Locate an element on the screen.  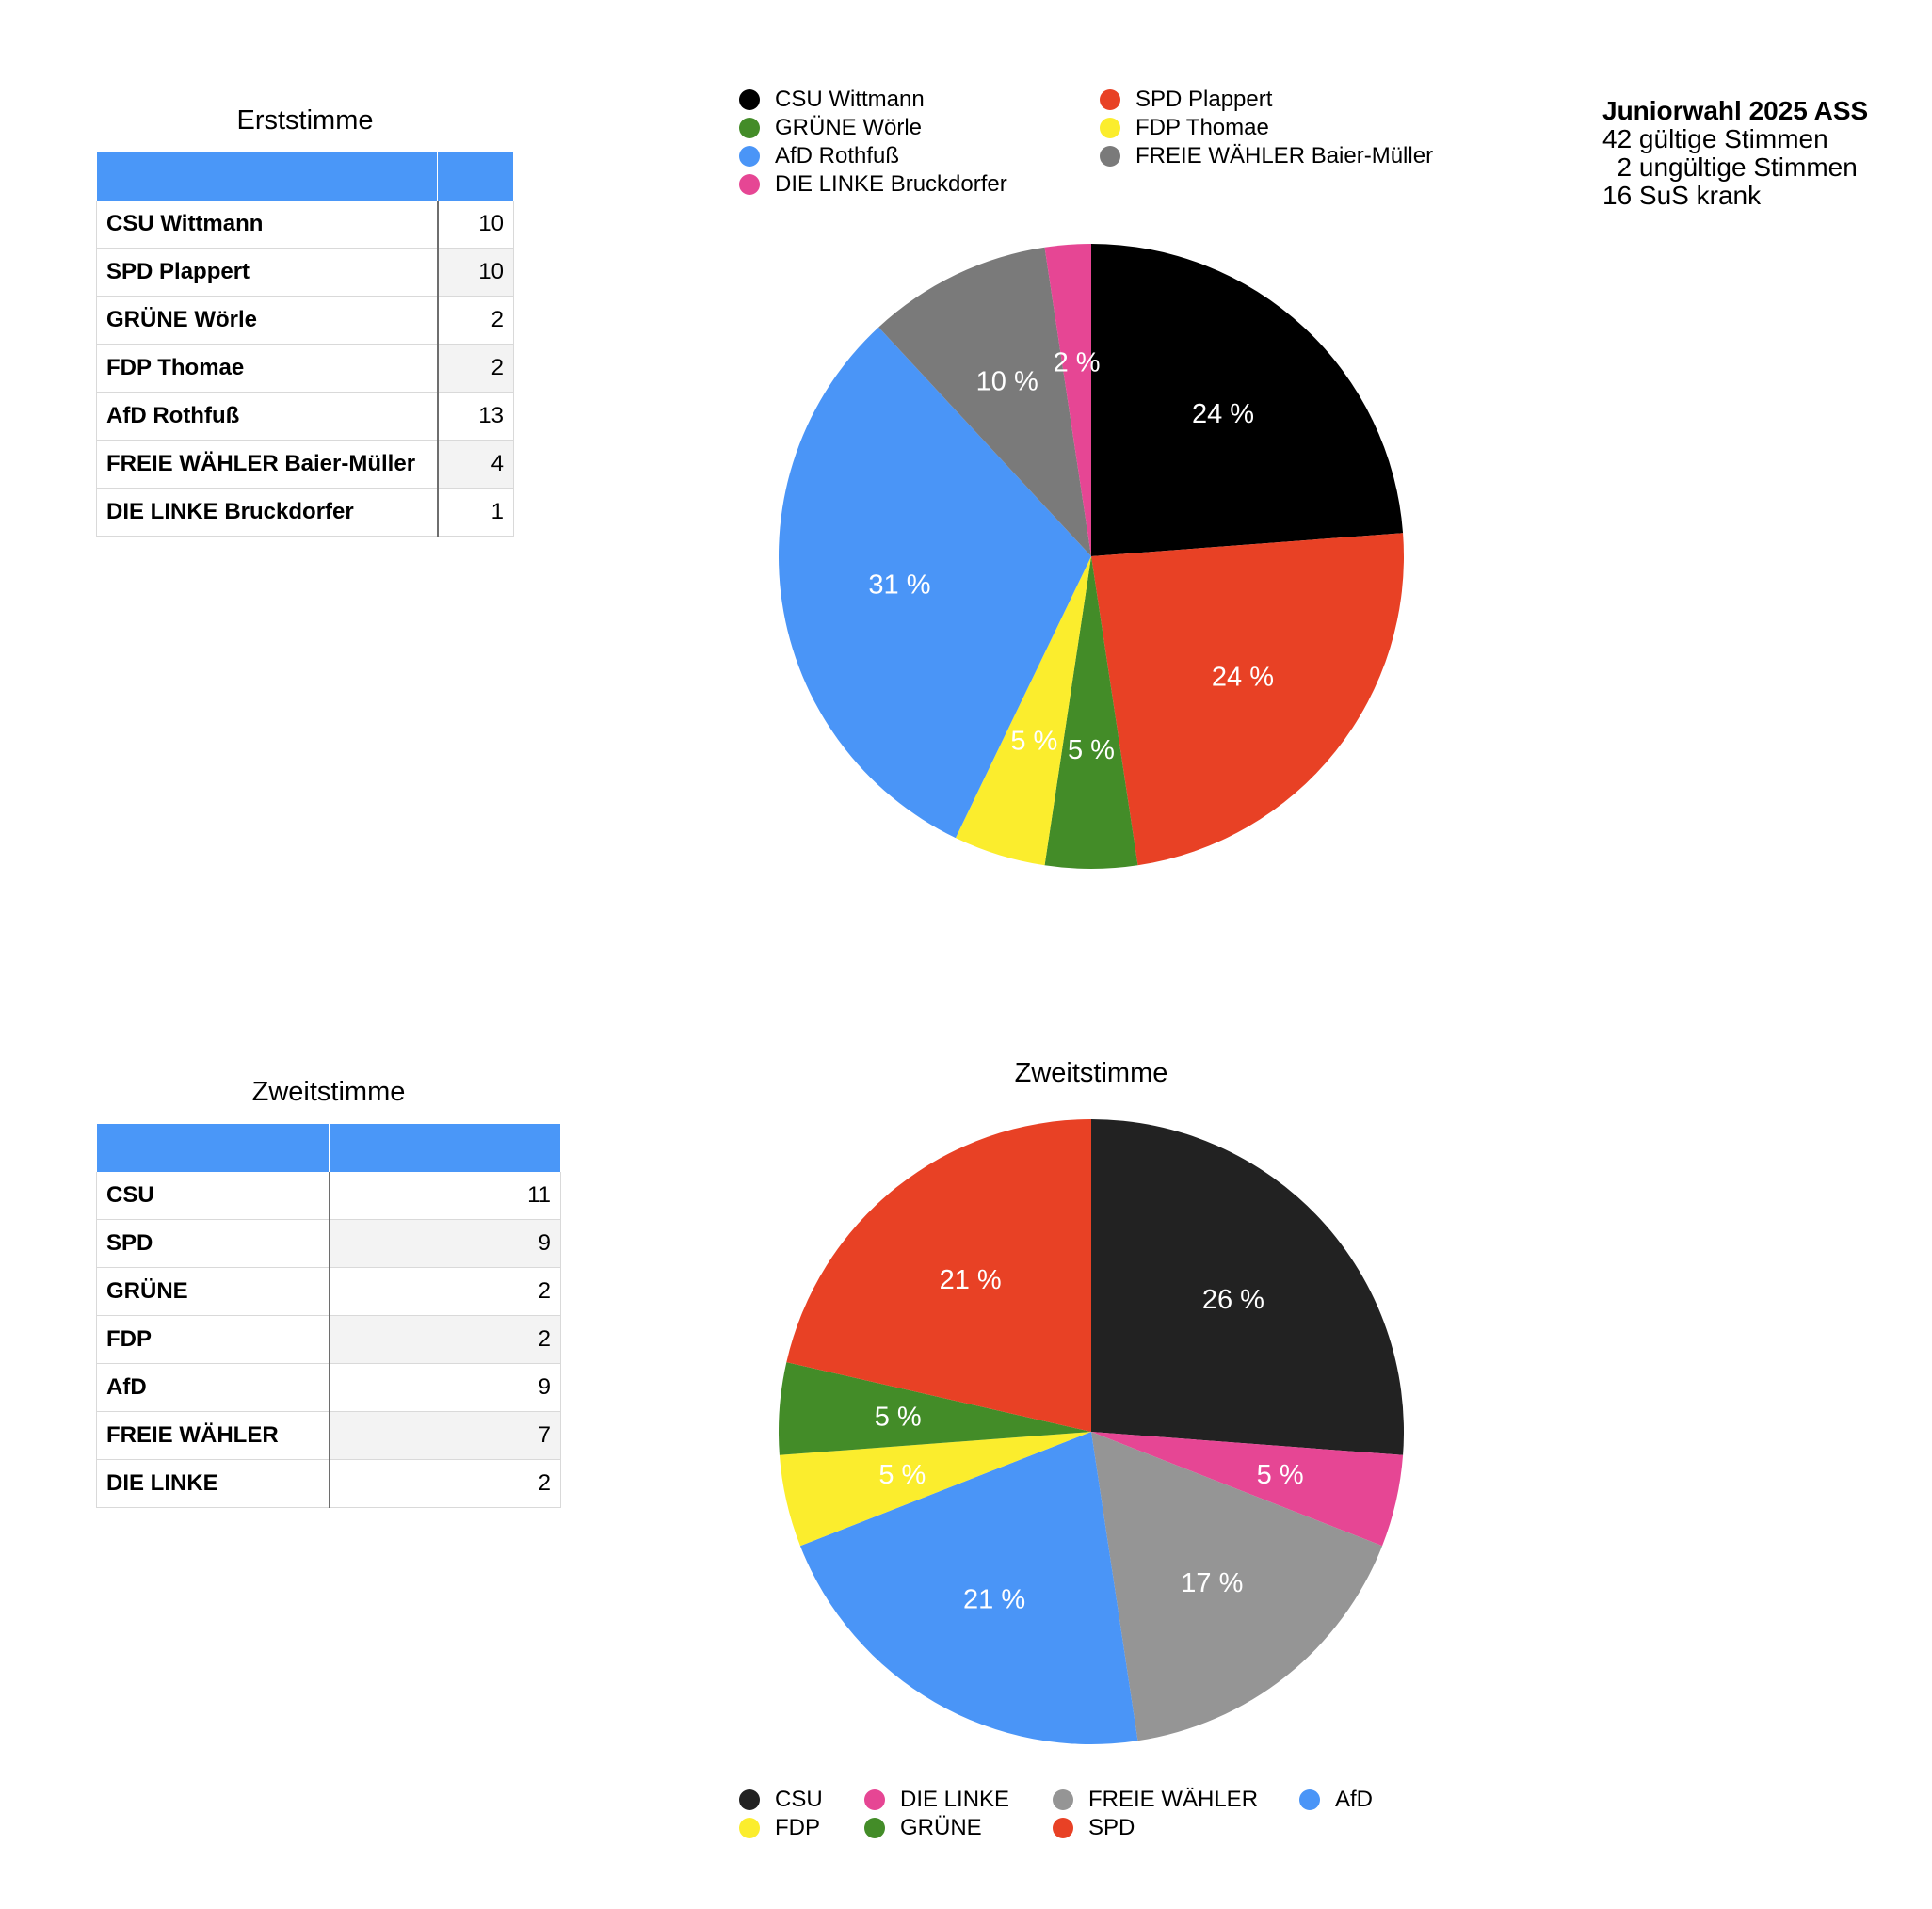
pie-slice-label: 31 % is located at coordinates (899, 585).